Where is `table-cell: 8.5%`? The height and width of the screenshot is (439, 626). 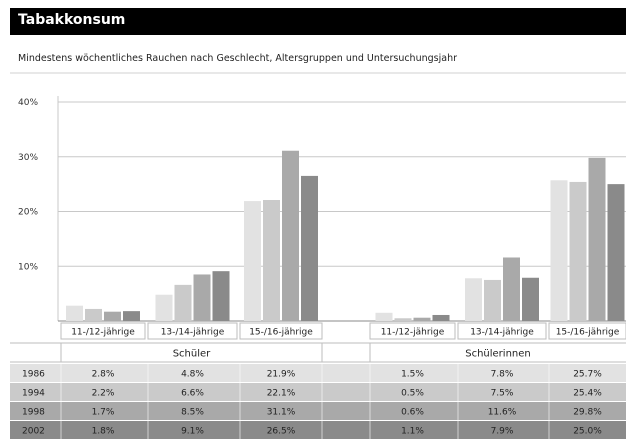 table-cell: 8.5% is located at coordinates (192, 413).